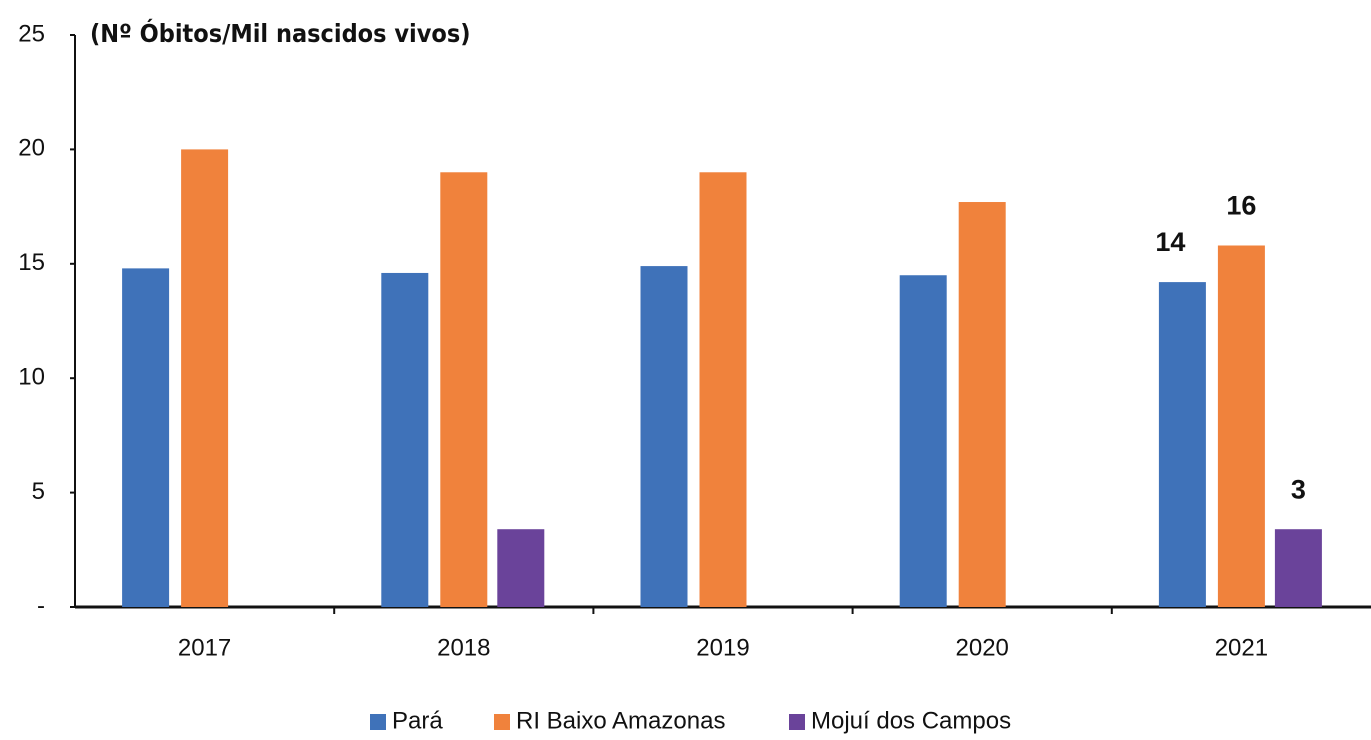 This screenshot has width=1371, height=740. I want to click on legend-label: Mojuí dos Campos, so click(911, 720).